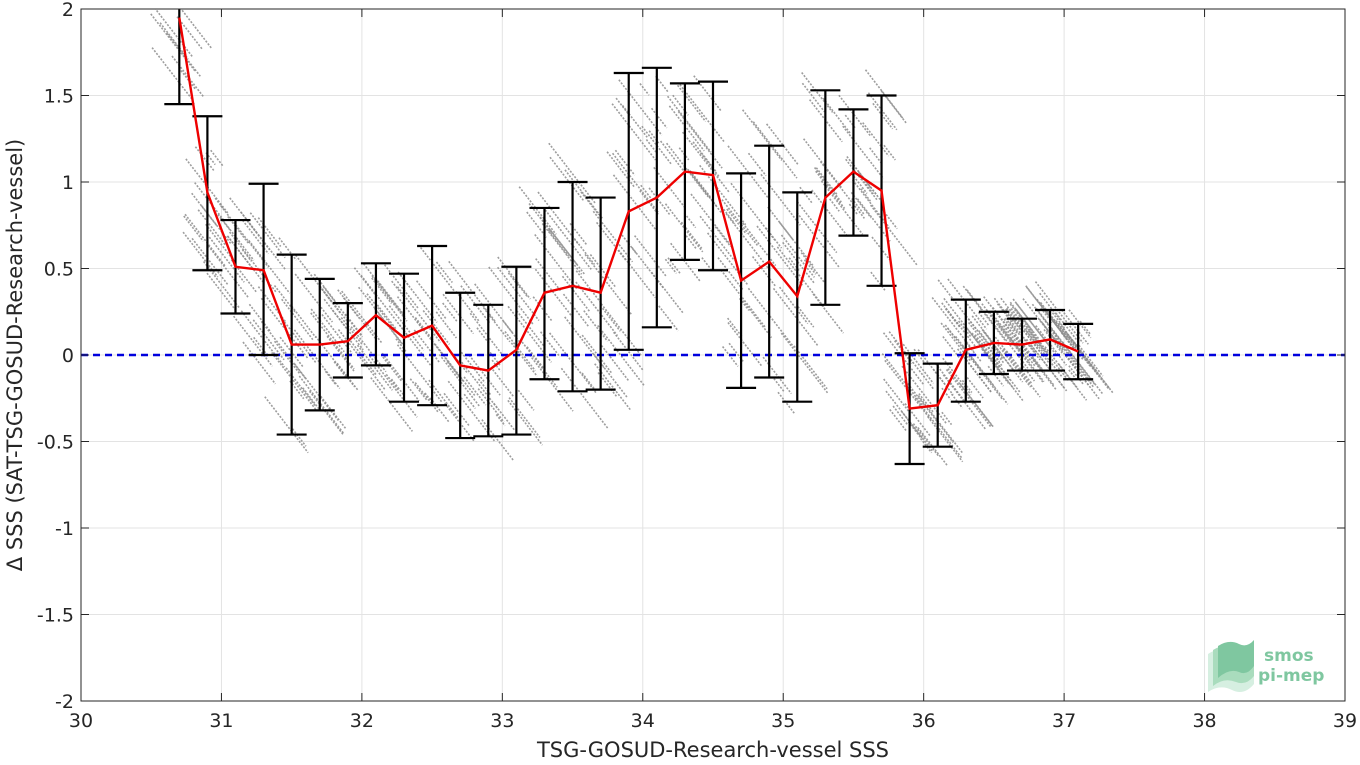 This screenshot has width=1360, height=765. Describe the element at coordinates (362, 721) in the screenshot. I see `x-tick-label: 32` at that location.